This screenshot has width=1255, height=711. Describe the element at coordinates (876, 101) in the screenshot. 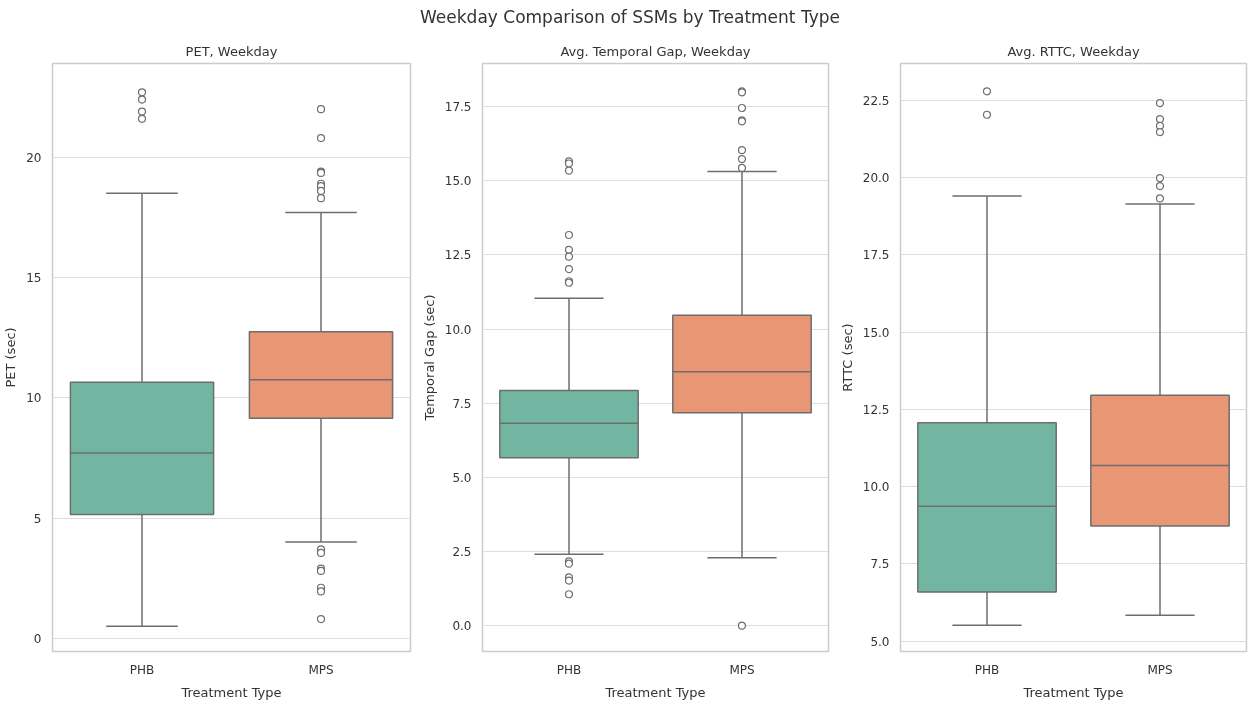

I see `y-tick-label: 22.5` at that location.